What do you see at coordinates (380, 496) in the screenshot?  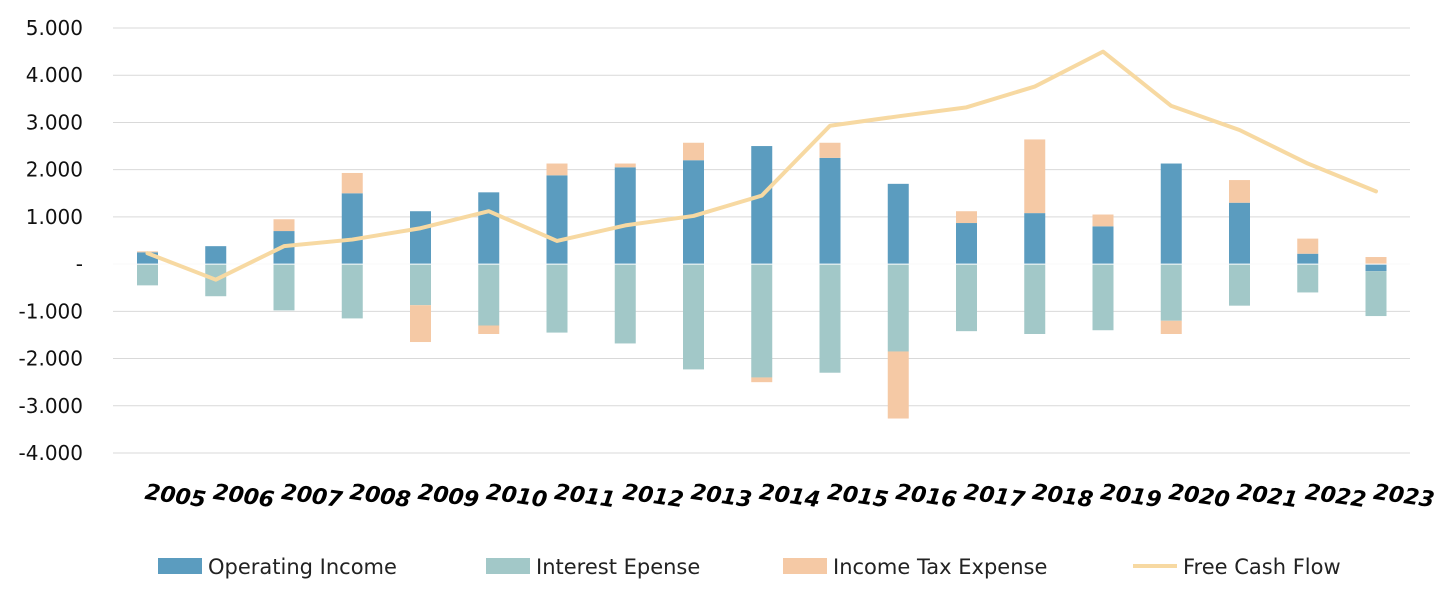 I see `x-tick-label: 2008` at bounding box center [380, 496].